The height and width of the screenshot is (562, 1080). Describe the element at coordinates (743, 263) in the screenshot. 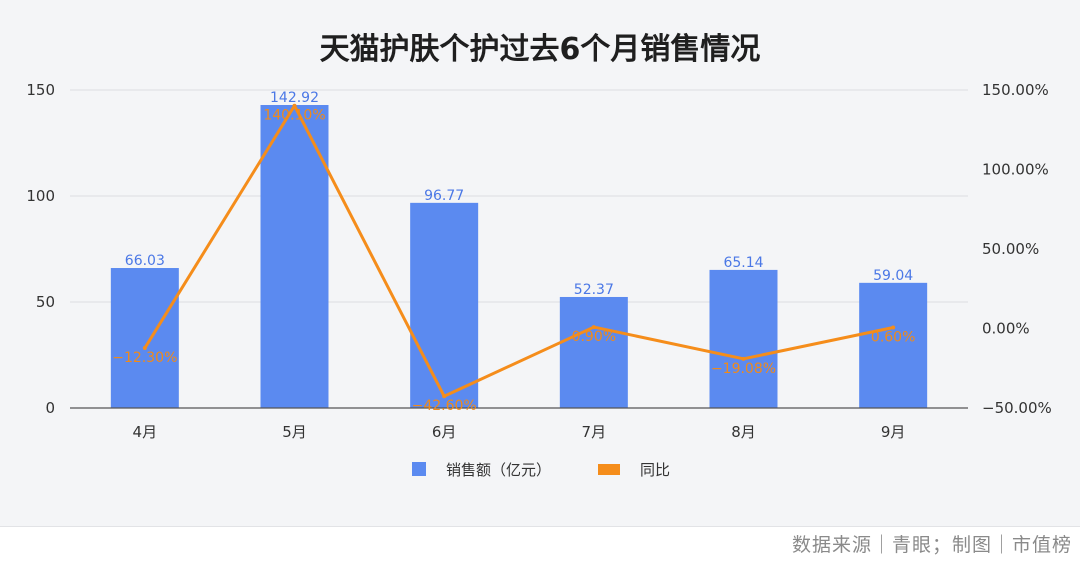

I see `bar-data-label: 65.14` at that location.